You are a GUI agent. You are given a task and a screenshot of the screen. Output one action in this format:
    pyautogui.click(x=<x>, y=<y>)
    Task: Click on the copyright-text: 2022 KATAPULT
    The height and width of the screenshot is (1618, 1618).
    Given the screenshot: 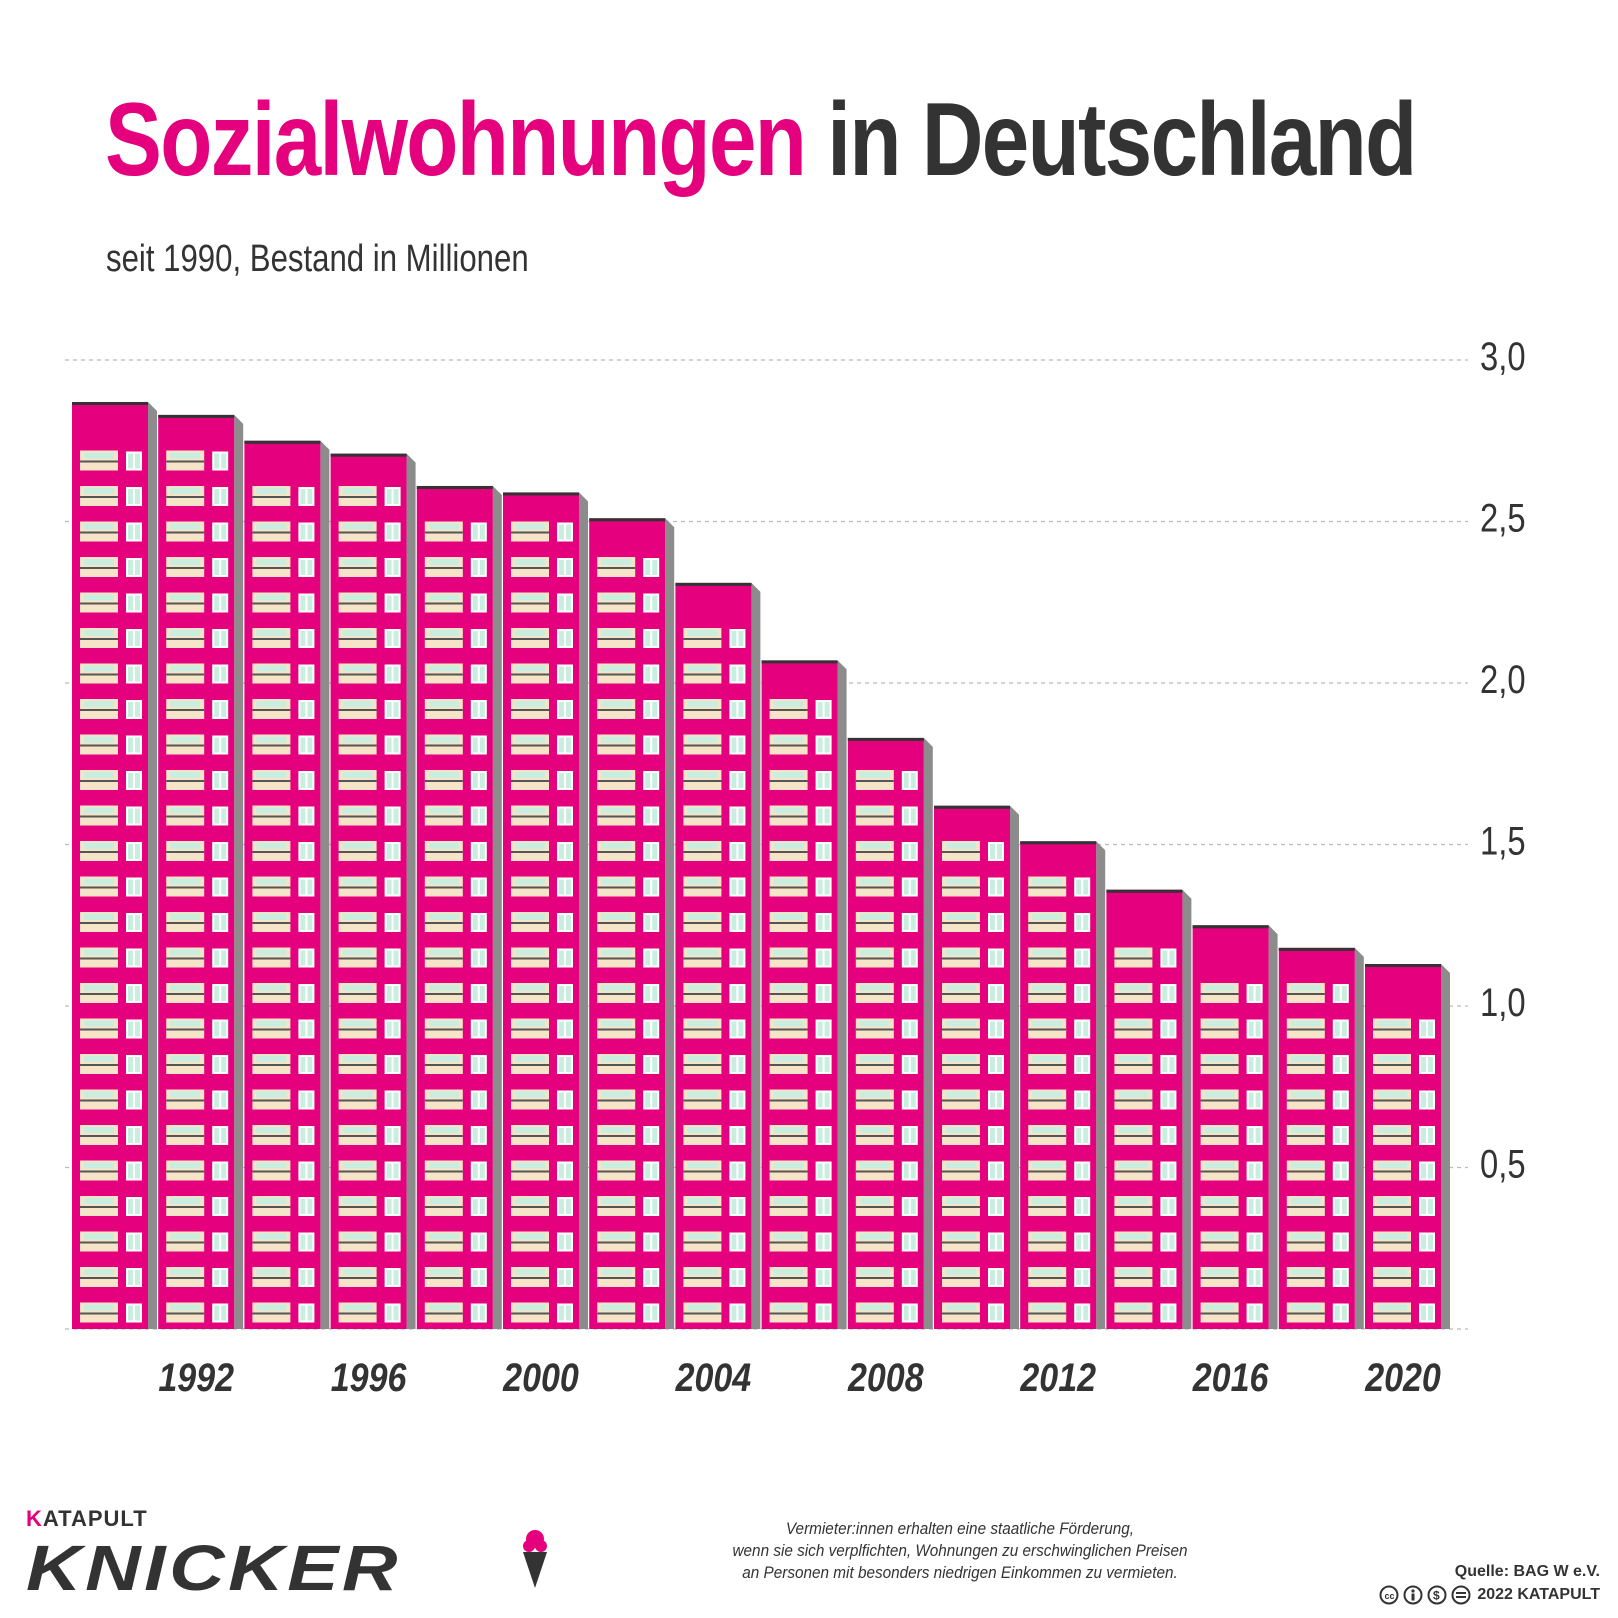 What is the action you would take?
    pyautogui.click(x=1538, y=1595)
    